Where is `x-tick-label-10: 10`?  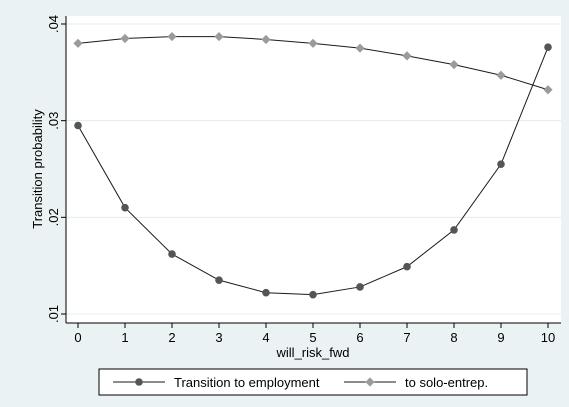 x-tick-label-10: 10 is located at coordinates (548, 337).